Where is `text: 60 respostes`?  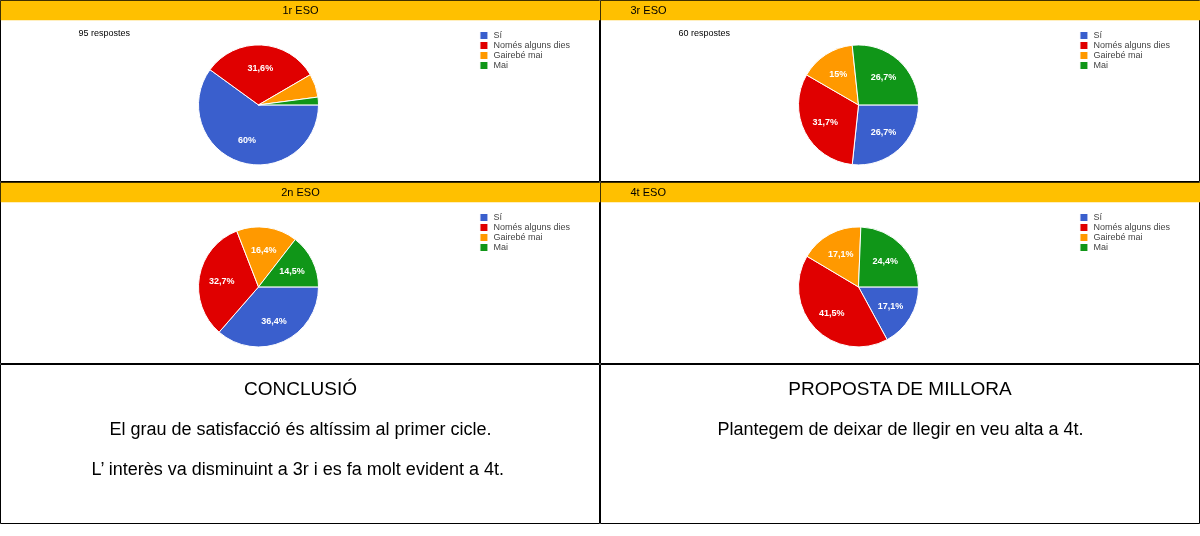 text: 60 respostes is located at coordinates (704, 33).